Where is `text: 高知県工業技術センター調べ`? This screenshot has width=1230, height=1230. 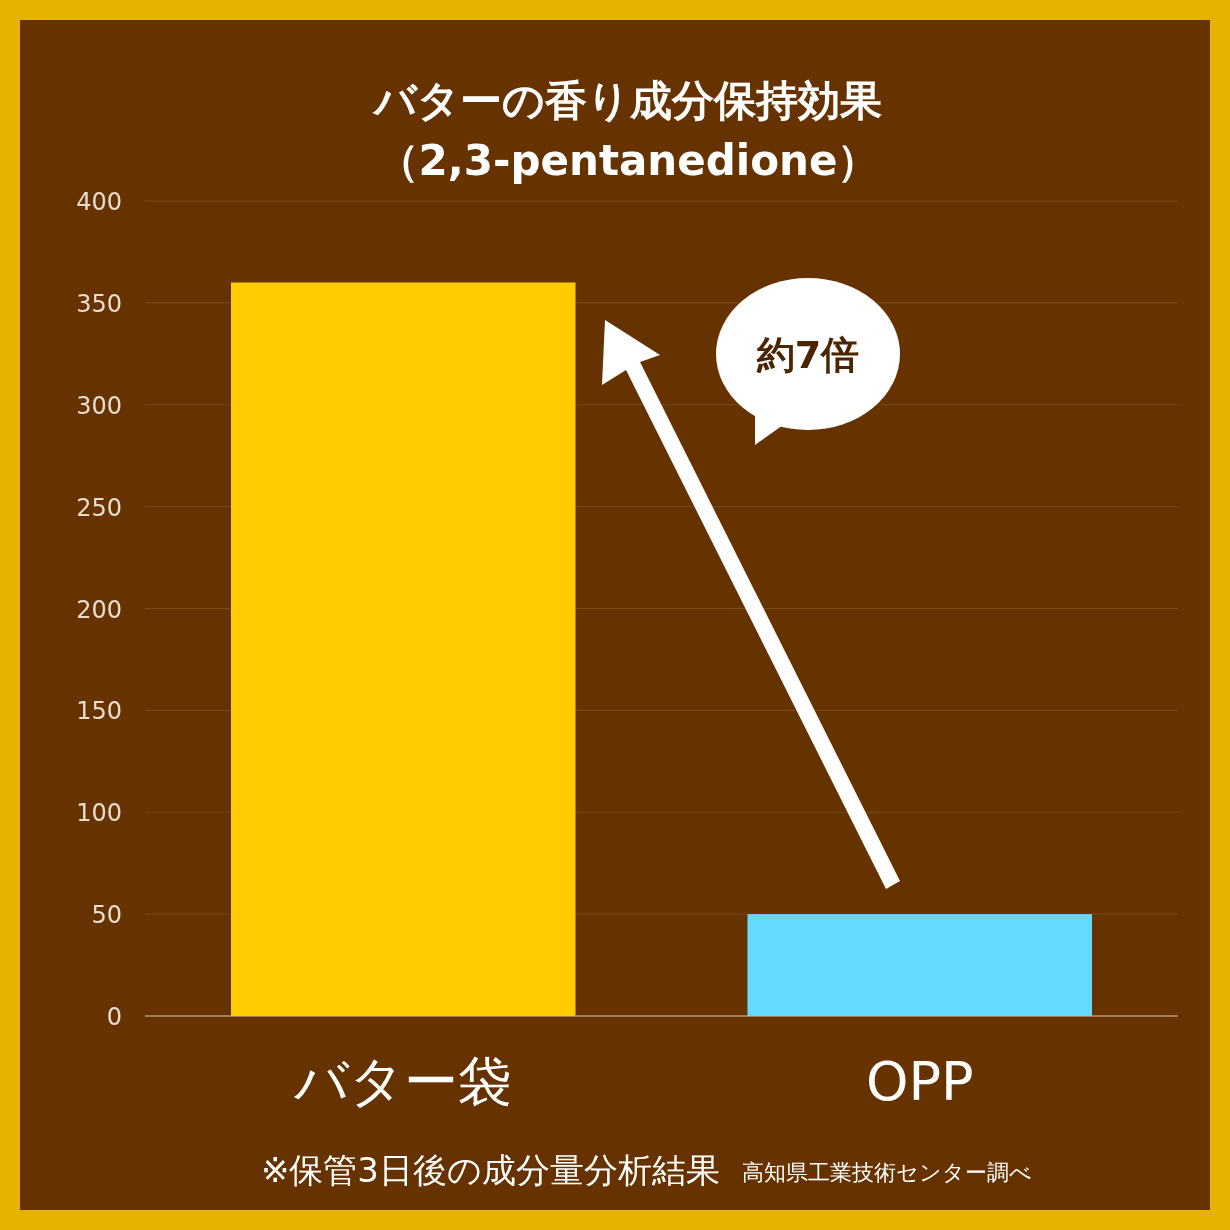 text: 高知県工業技術センター調べ is located at coordinates (887, 1172).